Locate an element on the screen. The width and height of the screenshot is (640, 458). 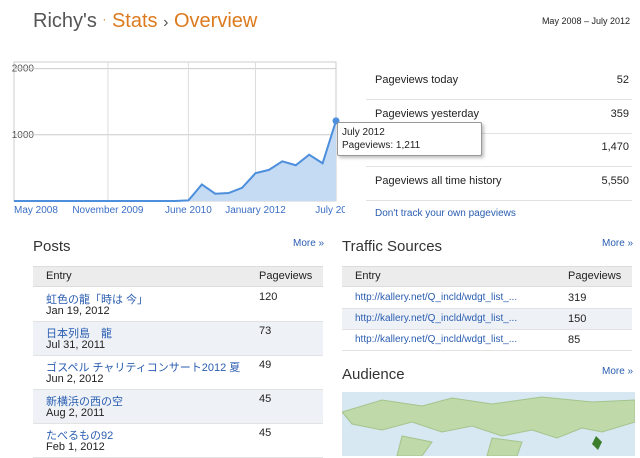
audience-more: More » is located at coordinates (618, 371).